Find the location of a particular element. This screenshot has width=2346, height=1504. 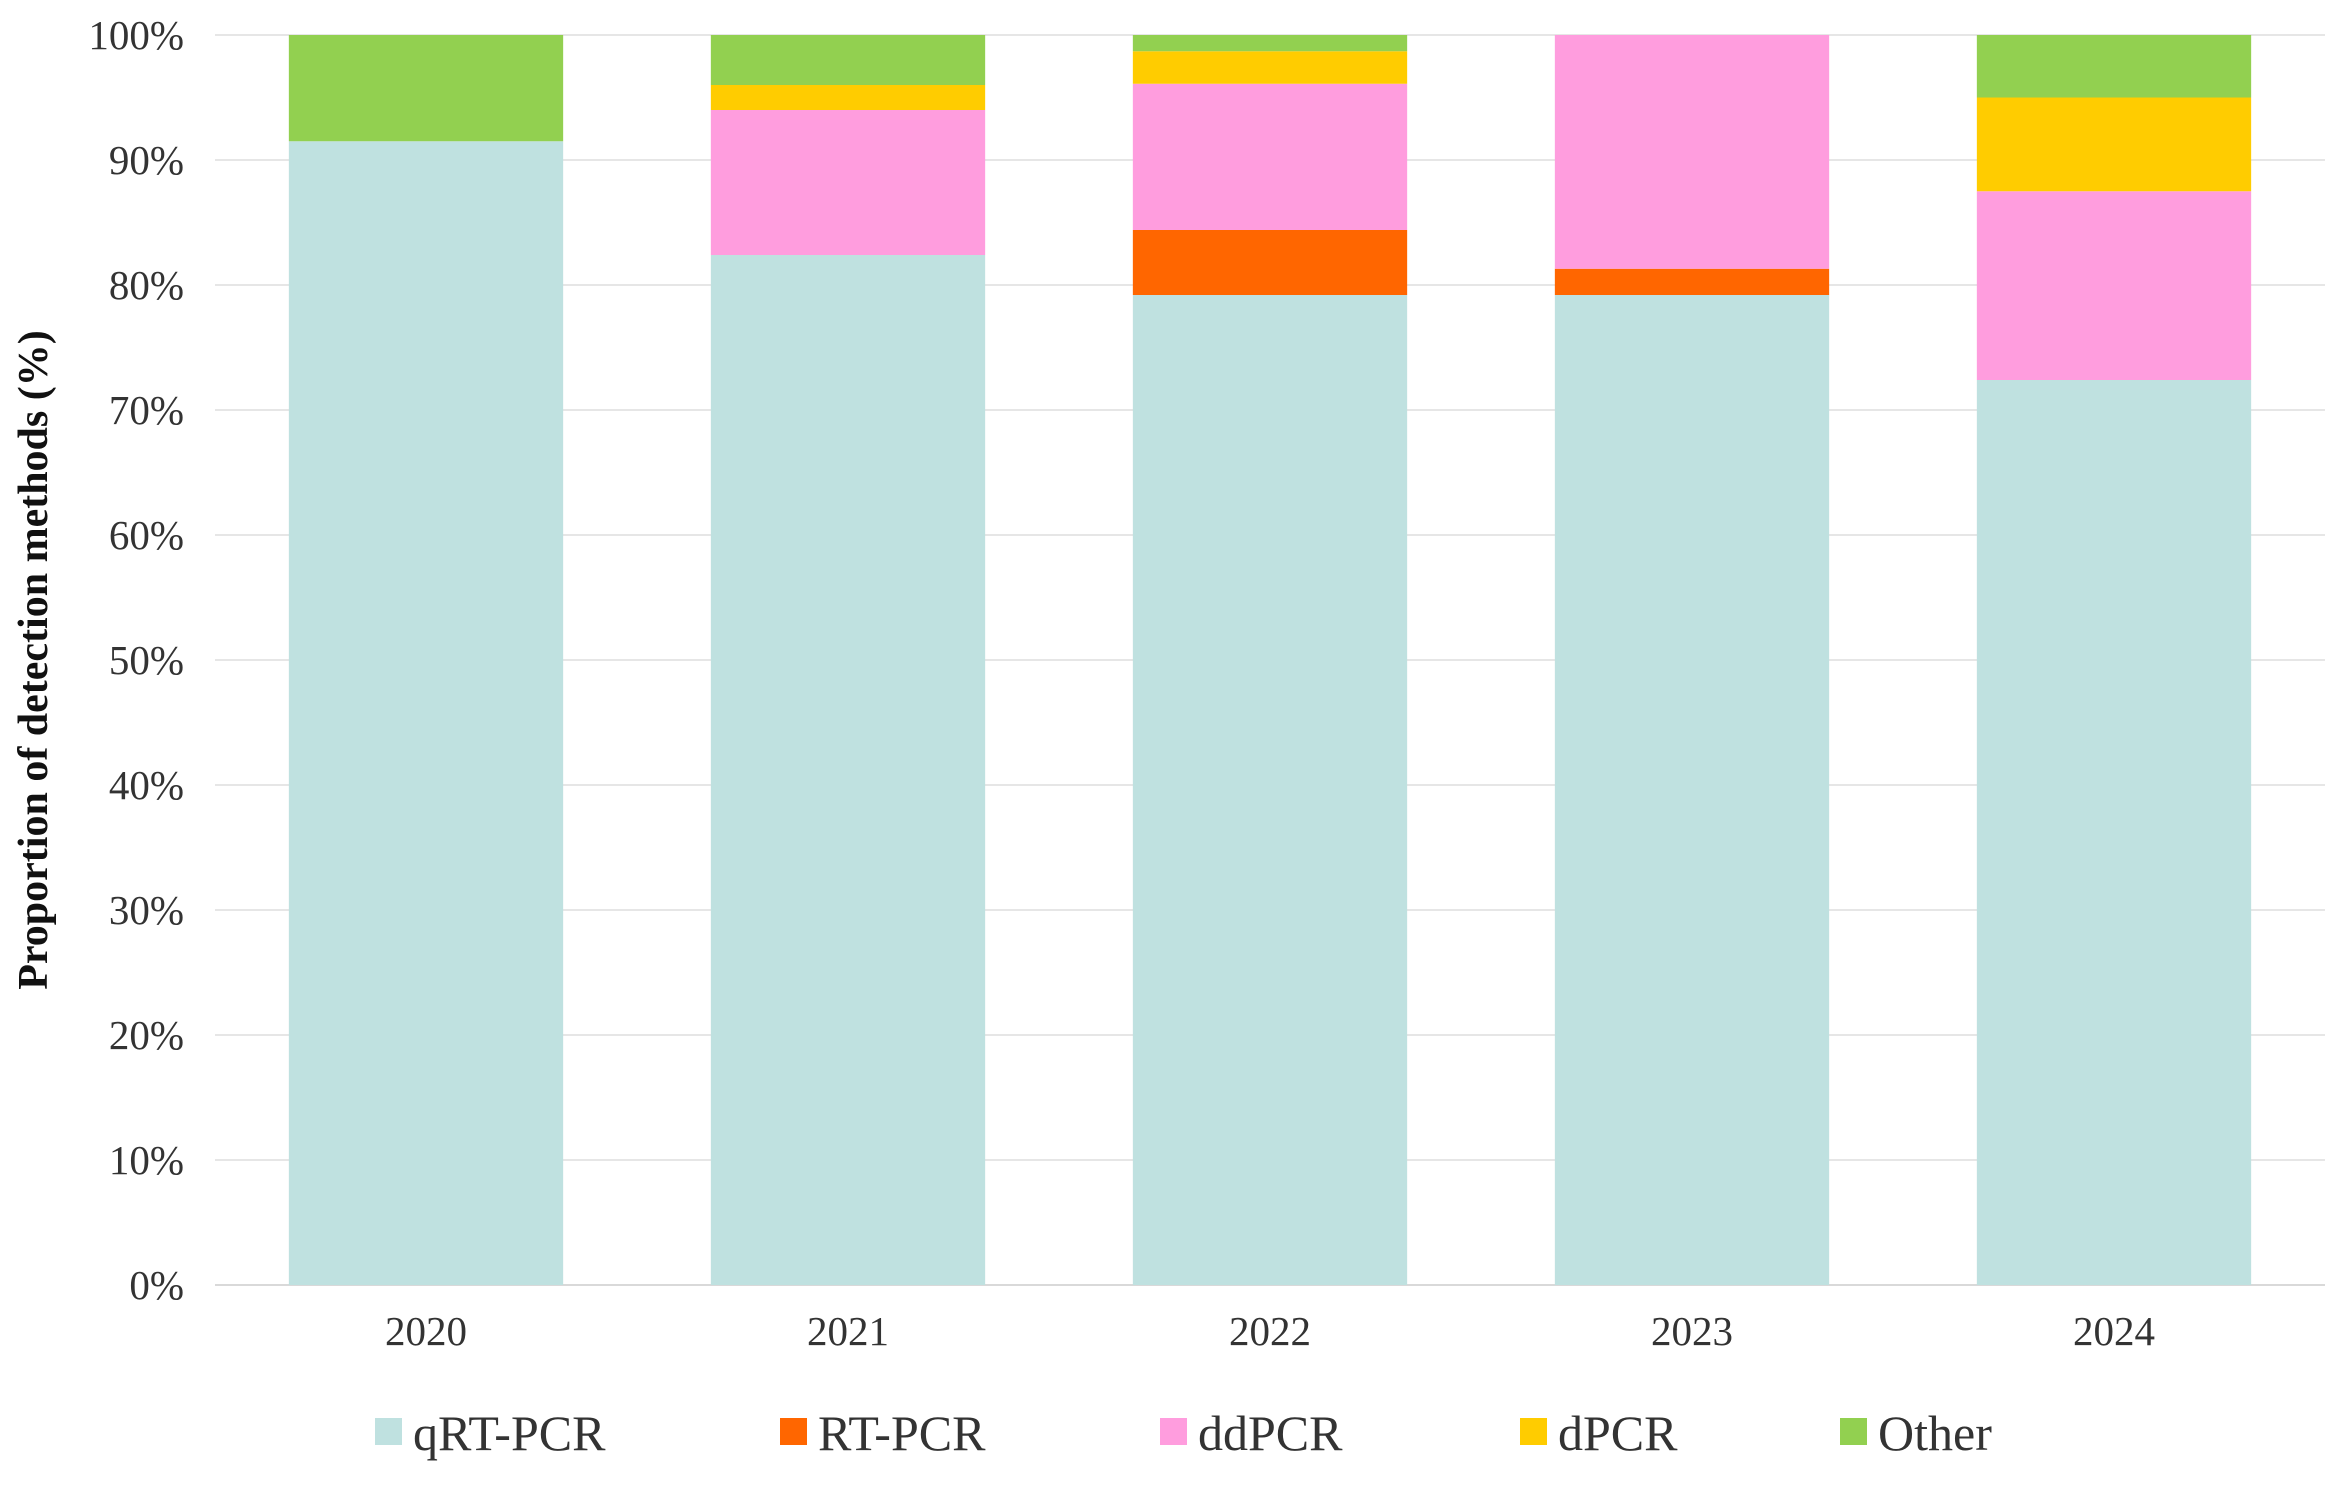

bar-segment-dpcr-2021 is located at coordinates (848, 97).